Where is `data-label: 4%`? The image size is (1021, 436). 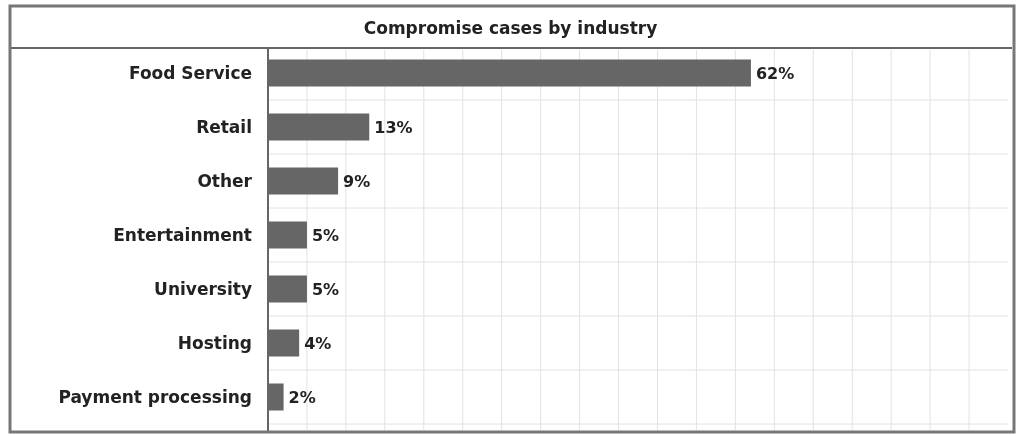 data-label: 4% is located at coordinates (318, 343).